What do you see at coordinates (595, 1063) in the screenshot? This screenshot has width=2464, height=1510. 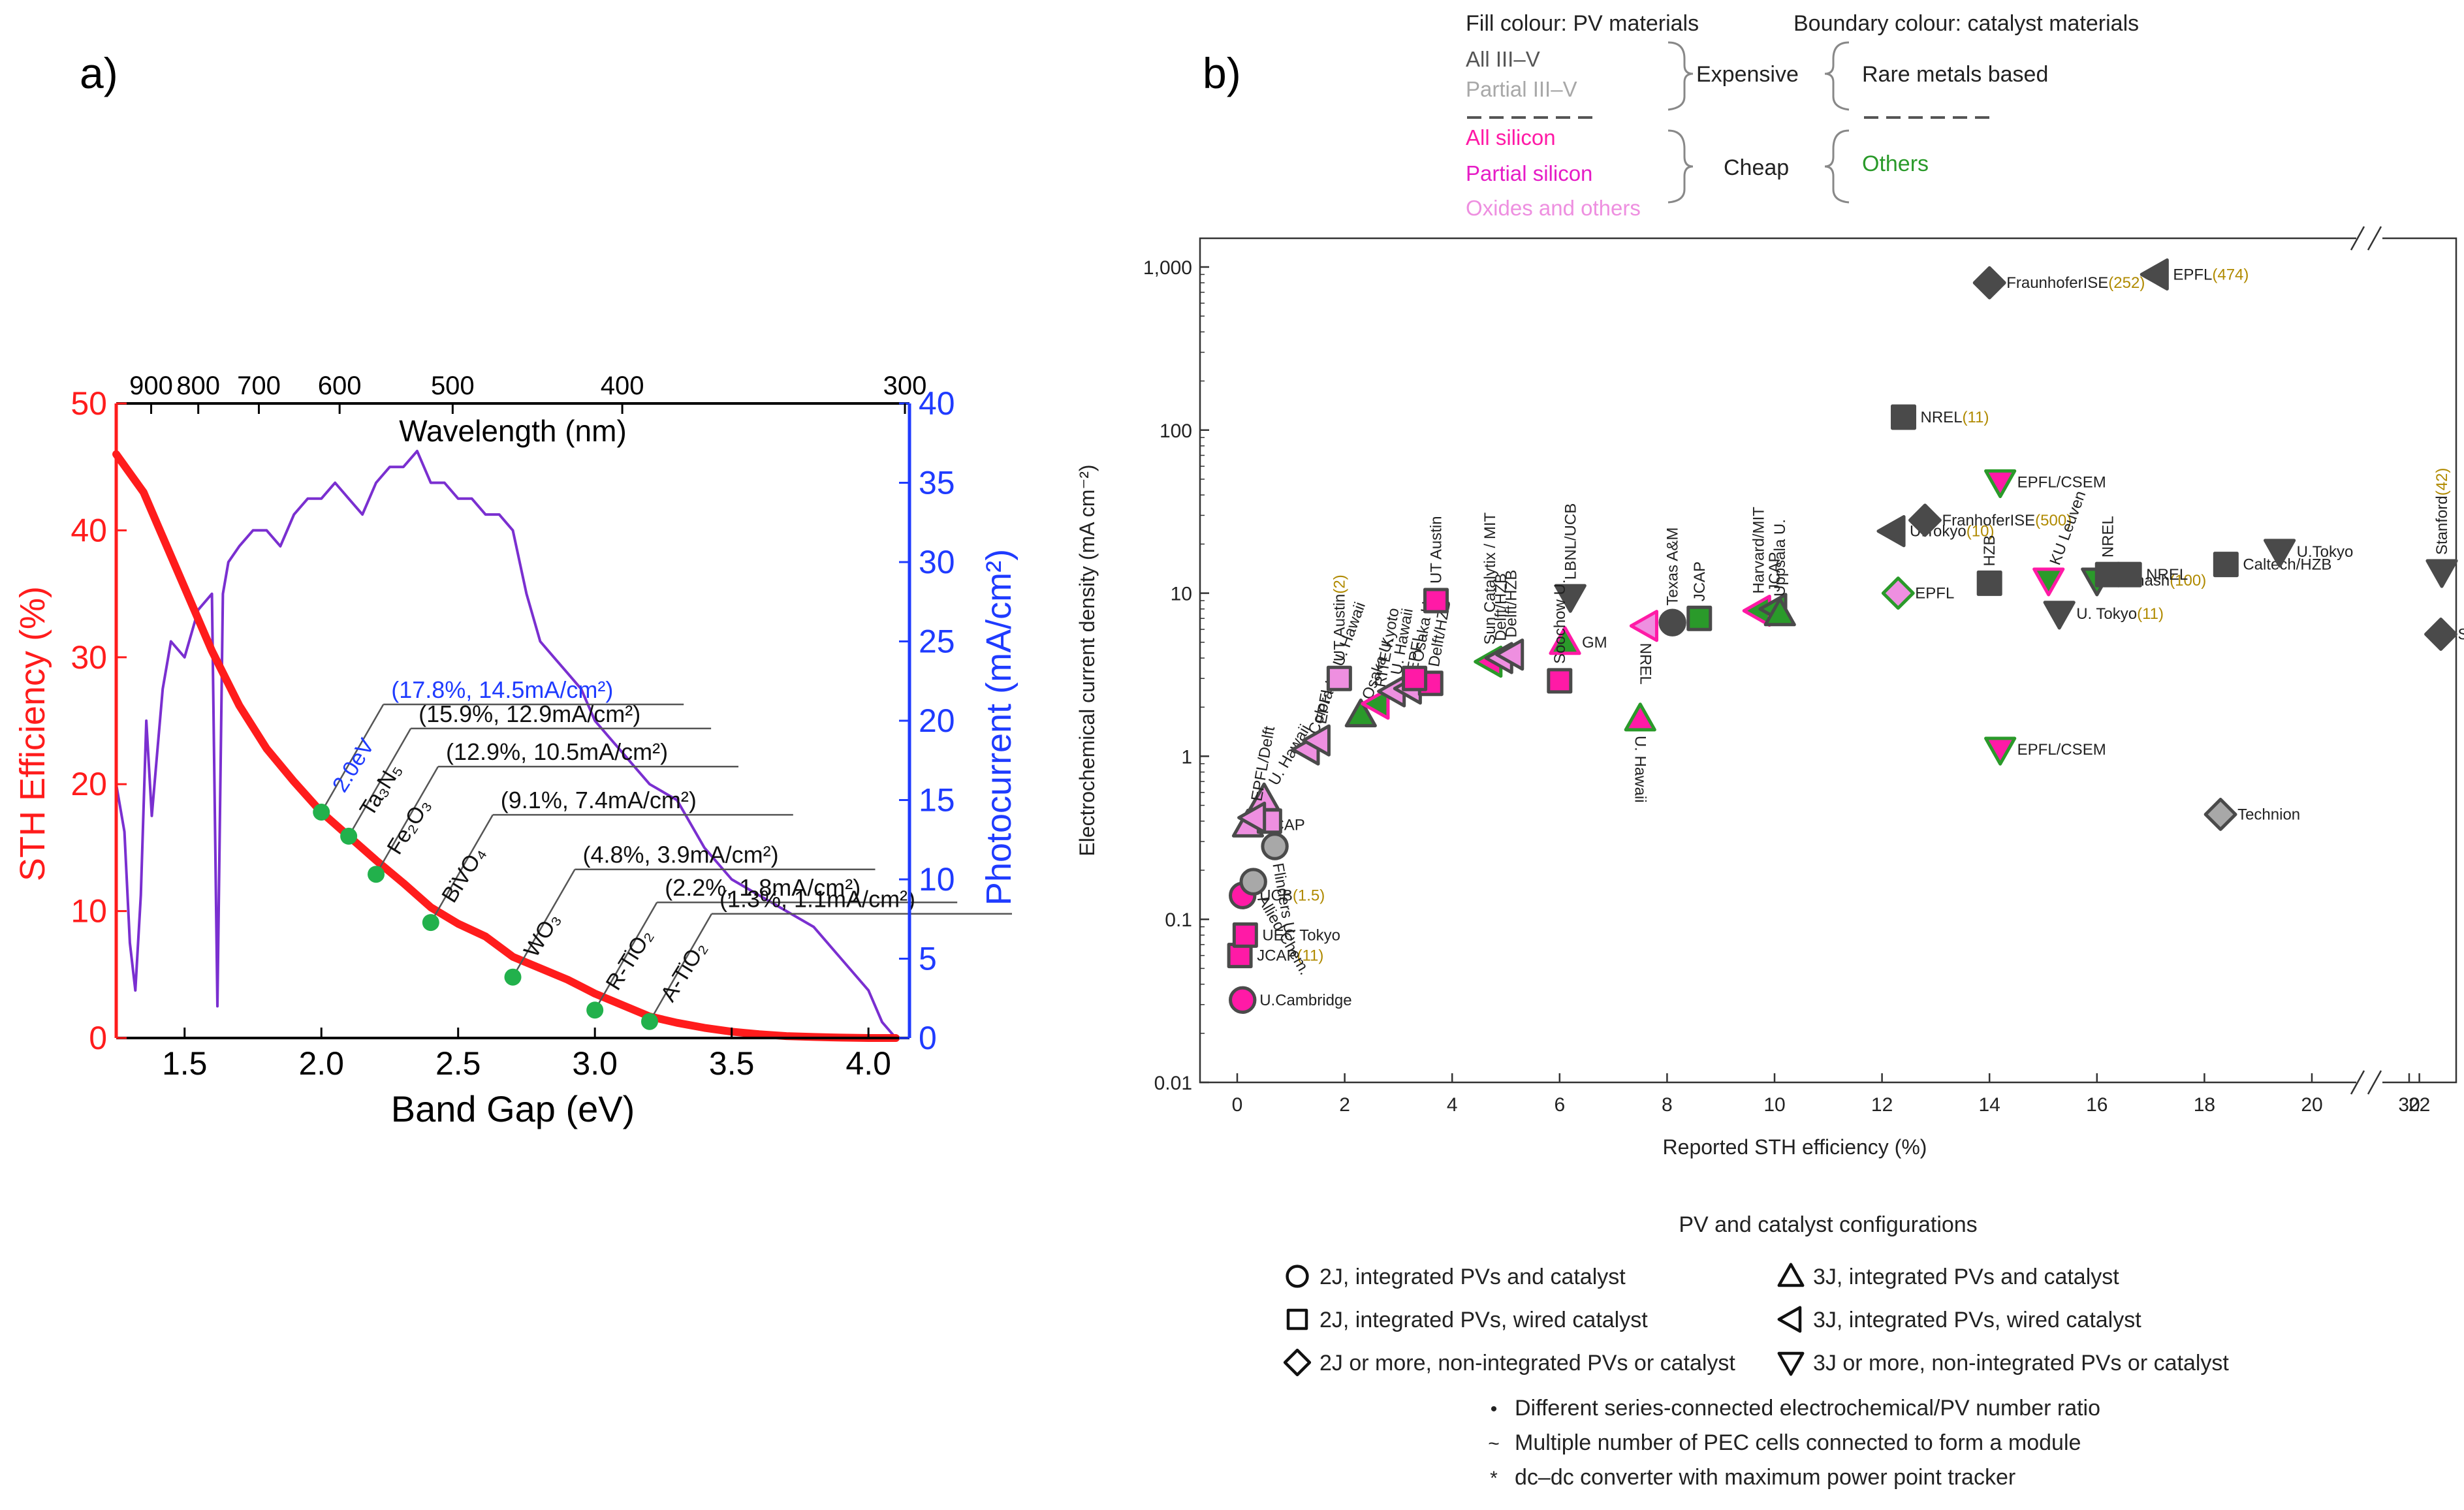 I see `x-tick-label: 3.0` at bounding box center [595, 1063].